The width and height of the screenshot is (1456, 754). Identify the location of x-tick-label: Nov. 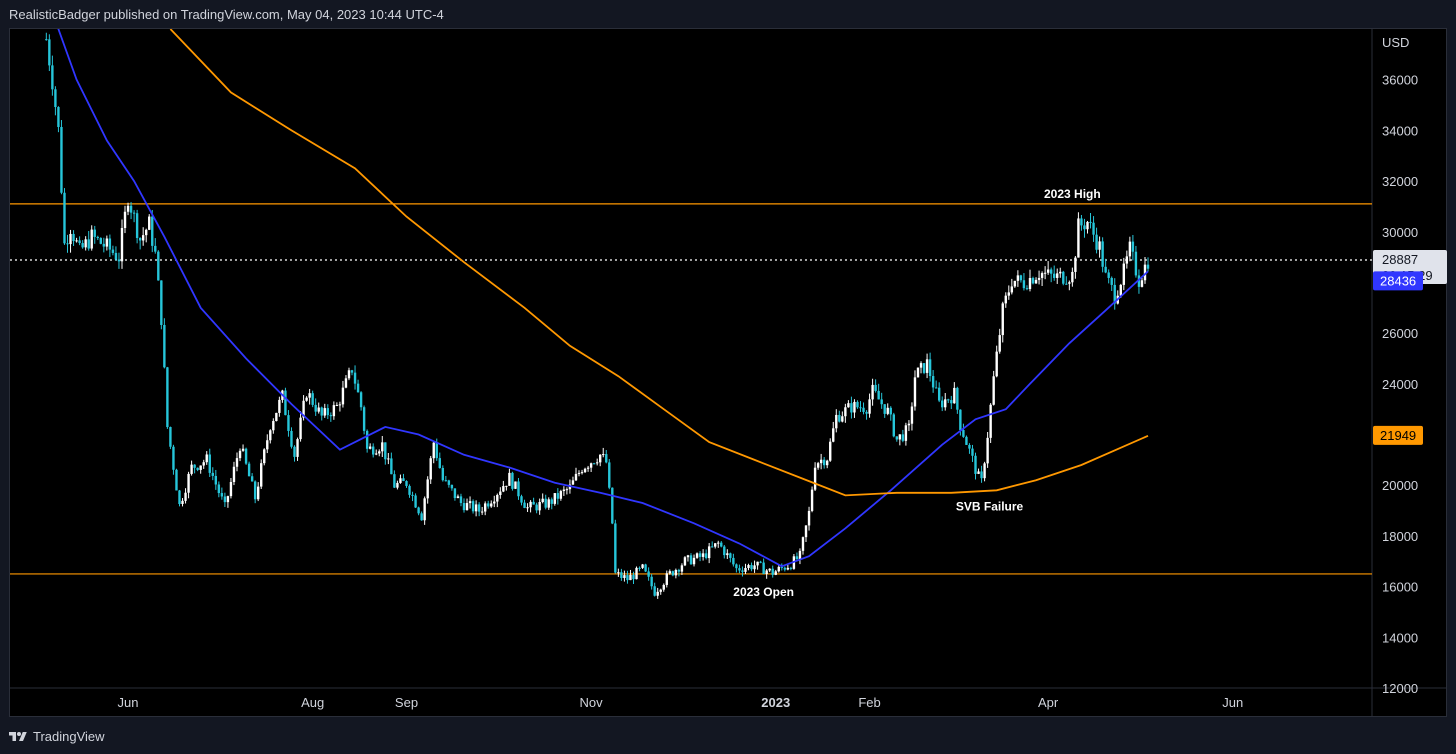
(592, 702).